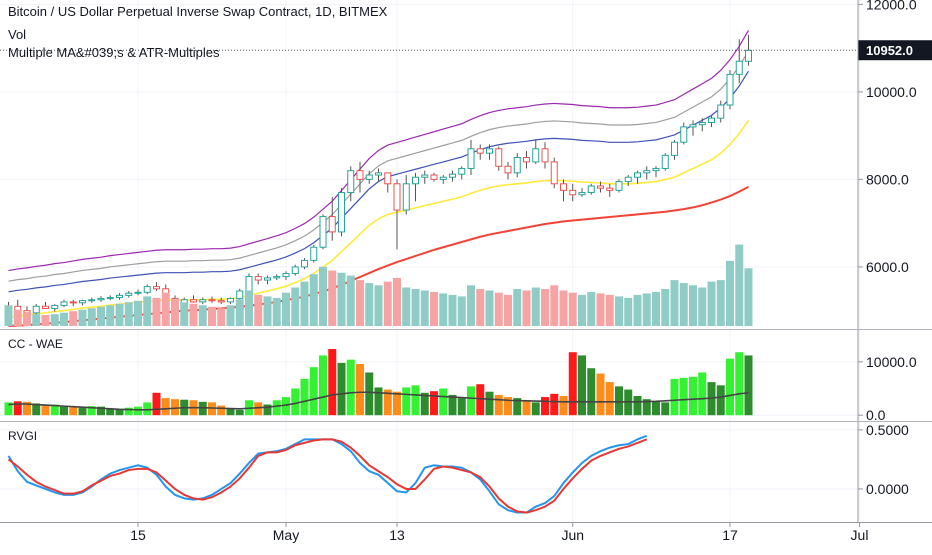 This screenshot has width=932, height=555. What do you see at coordinates (35, 344) in the screenshot?
I see `pane-label-wae: CC - WAE` at bounding box center [35, 344].